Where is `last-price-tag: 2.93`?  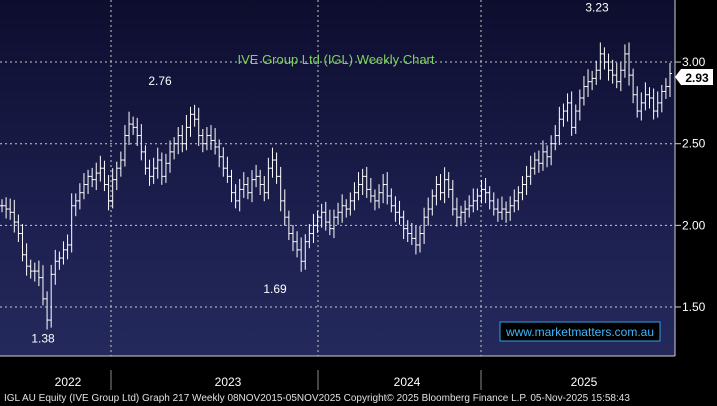 last-price-tag: 2.93 is located at coordinates (694, 77).